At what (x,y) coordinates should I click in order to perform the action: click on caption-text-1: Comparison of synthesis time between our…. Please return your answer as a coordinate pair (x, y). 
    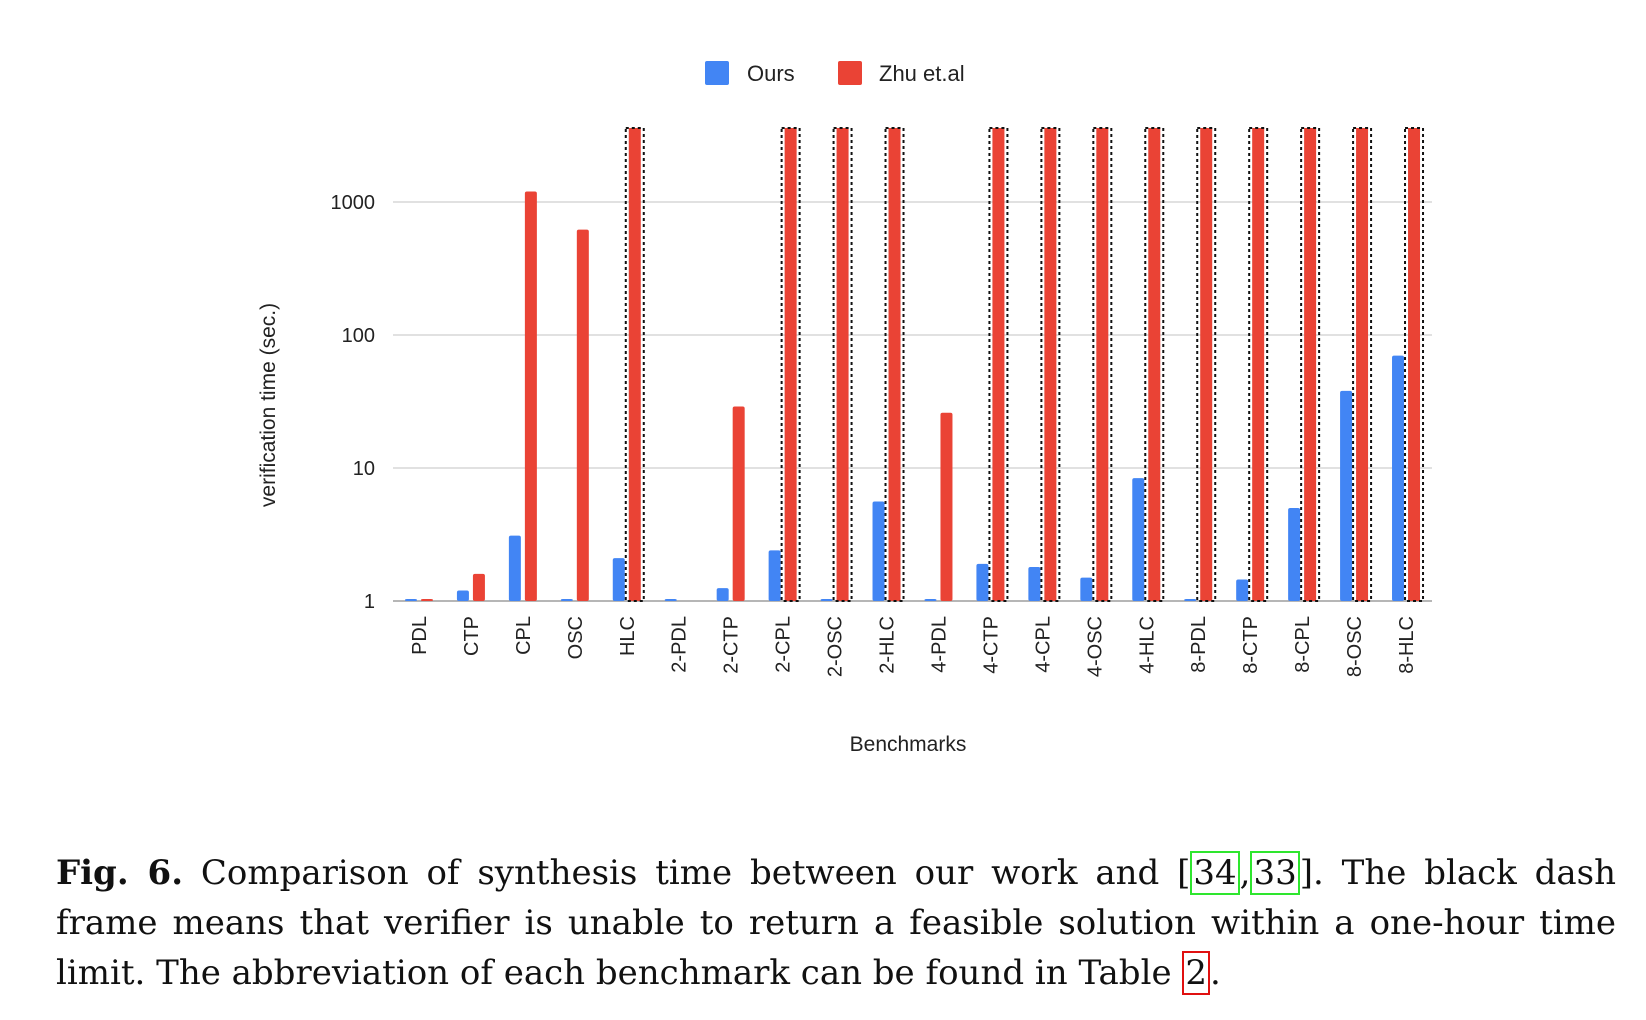
    Looking at the image, I should click on (687, 873).